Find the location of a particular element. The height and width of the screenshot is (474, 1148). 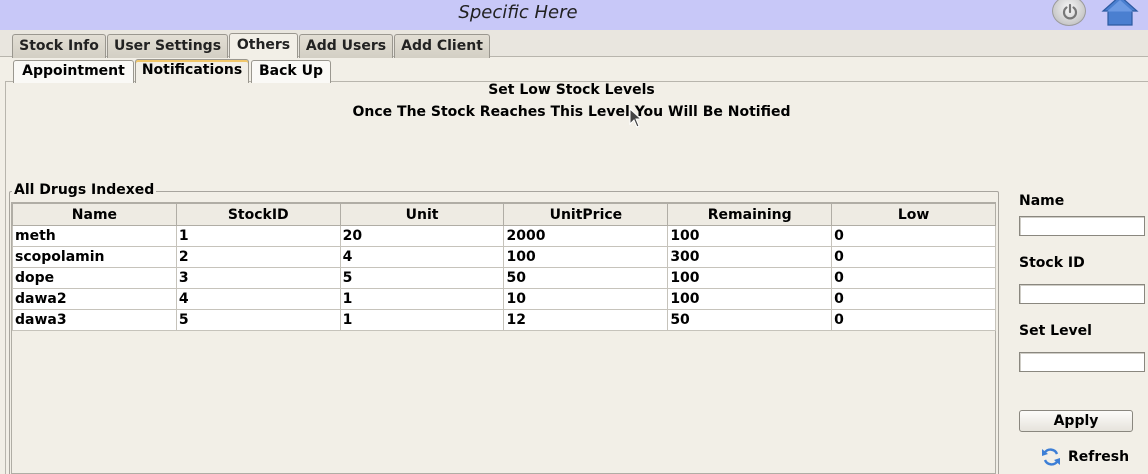

set-level-field is located at coordinates (1082, 362).